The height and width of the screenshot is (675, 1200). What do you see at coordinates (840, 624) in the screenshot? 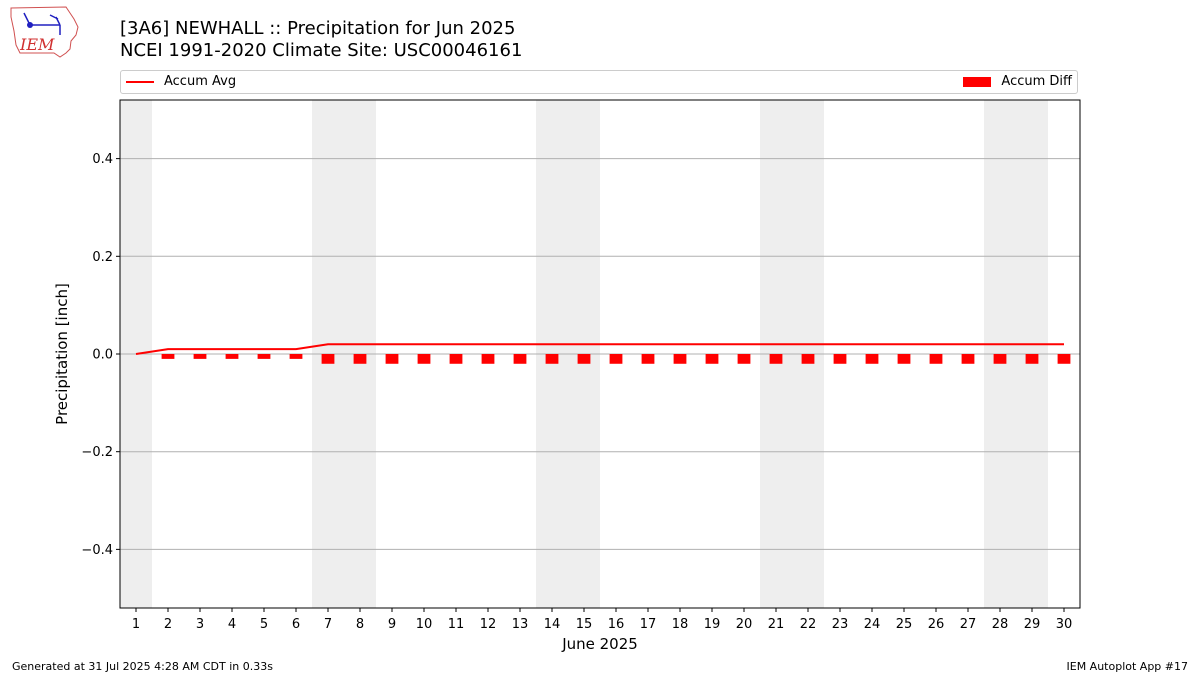
I see `x-tick-label: 23` at bounding box center [840, 624].